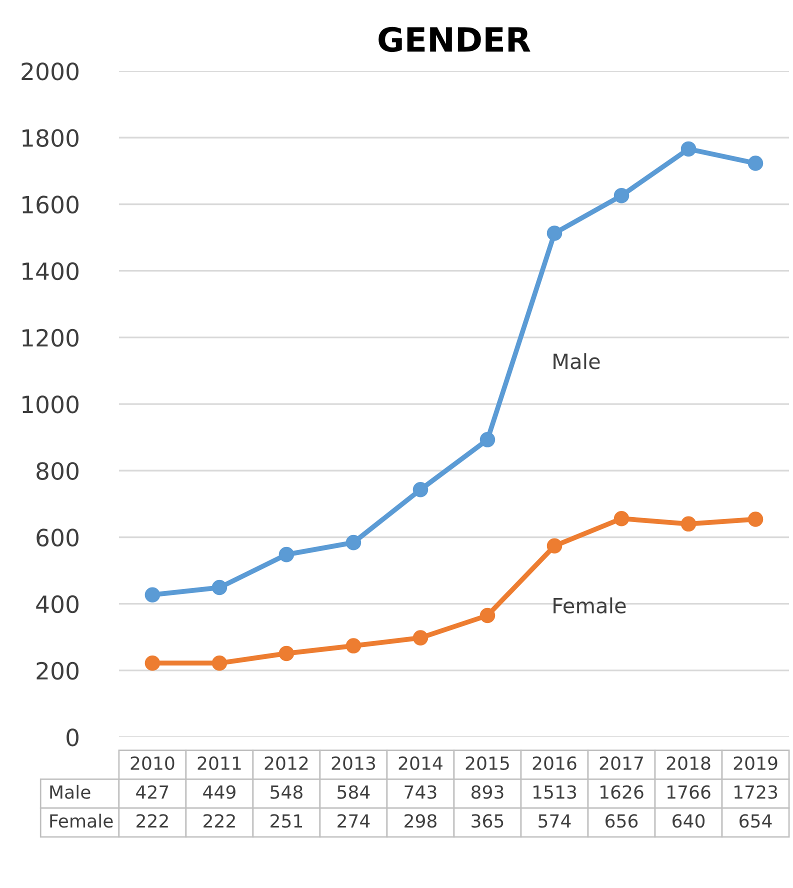 Image resolution: width=793 pixels, height=888 pixels. What do you see at coordinates (420, 763) in the screenshot?
I see `x-tick-label: 2014` at bounding box center [420, 763].